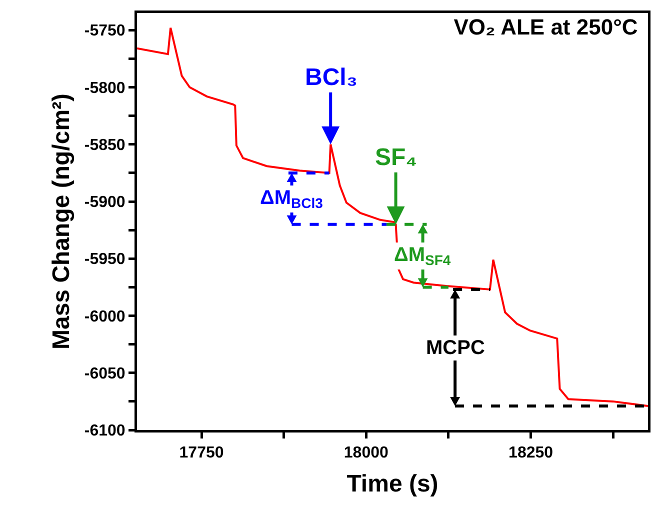 This screenshot has height=508, width=654. I want to click on y-tick-label: -6050, so click(105, 373).